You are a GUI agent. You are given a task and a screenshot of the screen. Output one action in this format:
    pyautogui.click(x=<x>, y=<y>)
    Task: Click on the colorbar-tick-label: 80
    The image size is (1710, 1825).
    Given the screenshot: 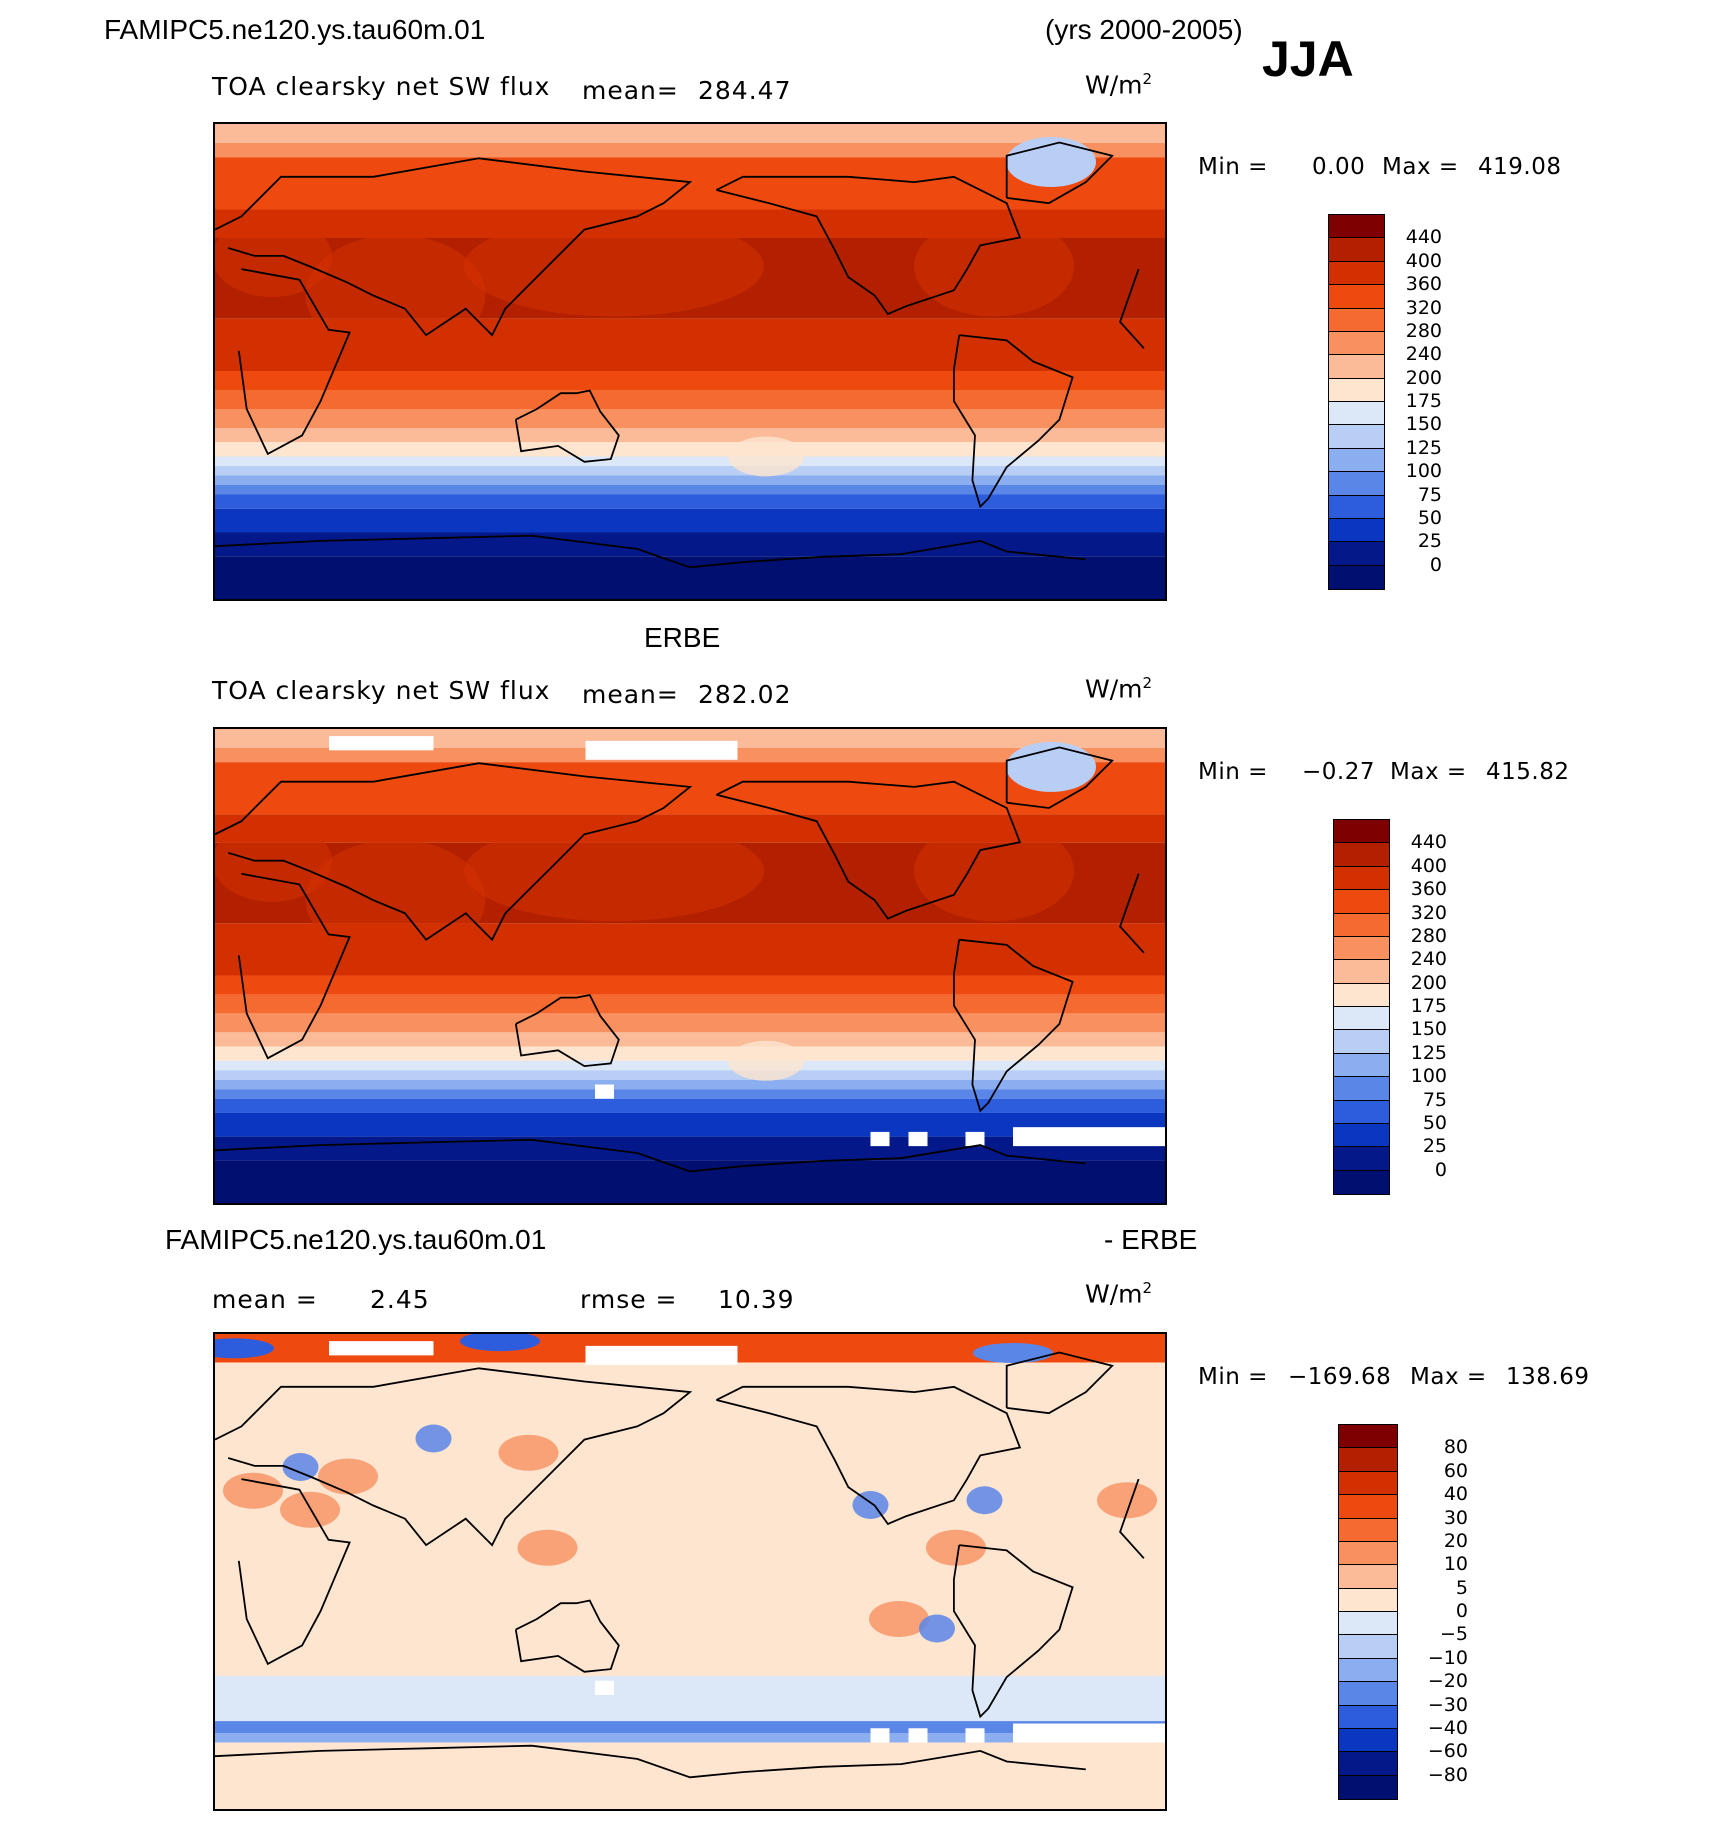 What is the action you would take?
    pyautogui.click(x=1455, y=1447)
    